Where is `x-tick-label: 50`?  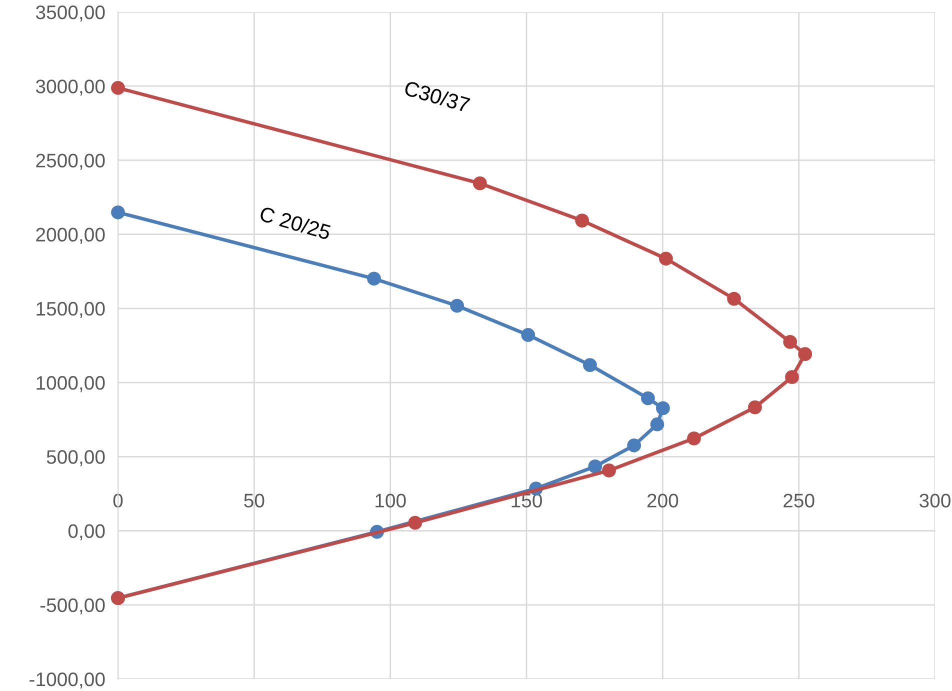 x-tick-label: 50 is located at coordinates (254, 501).